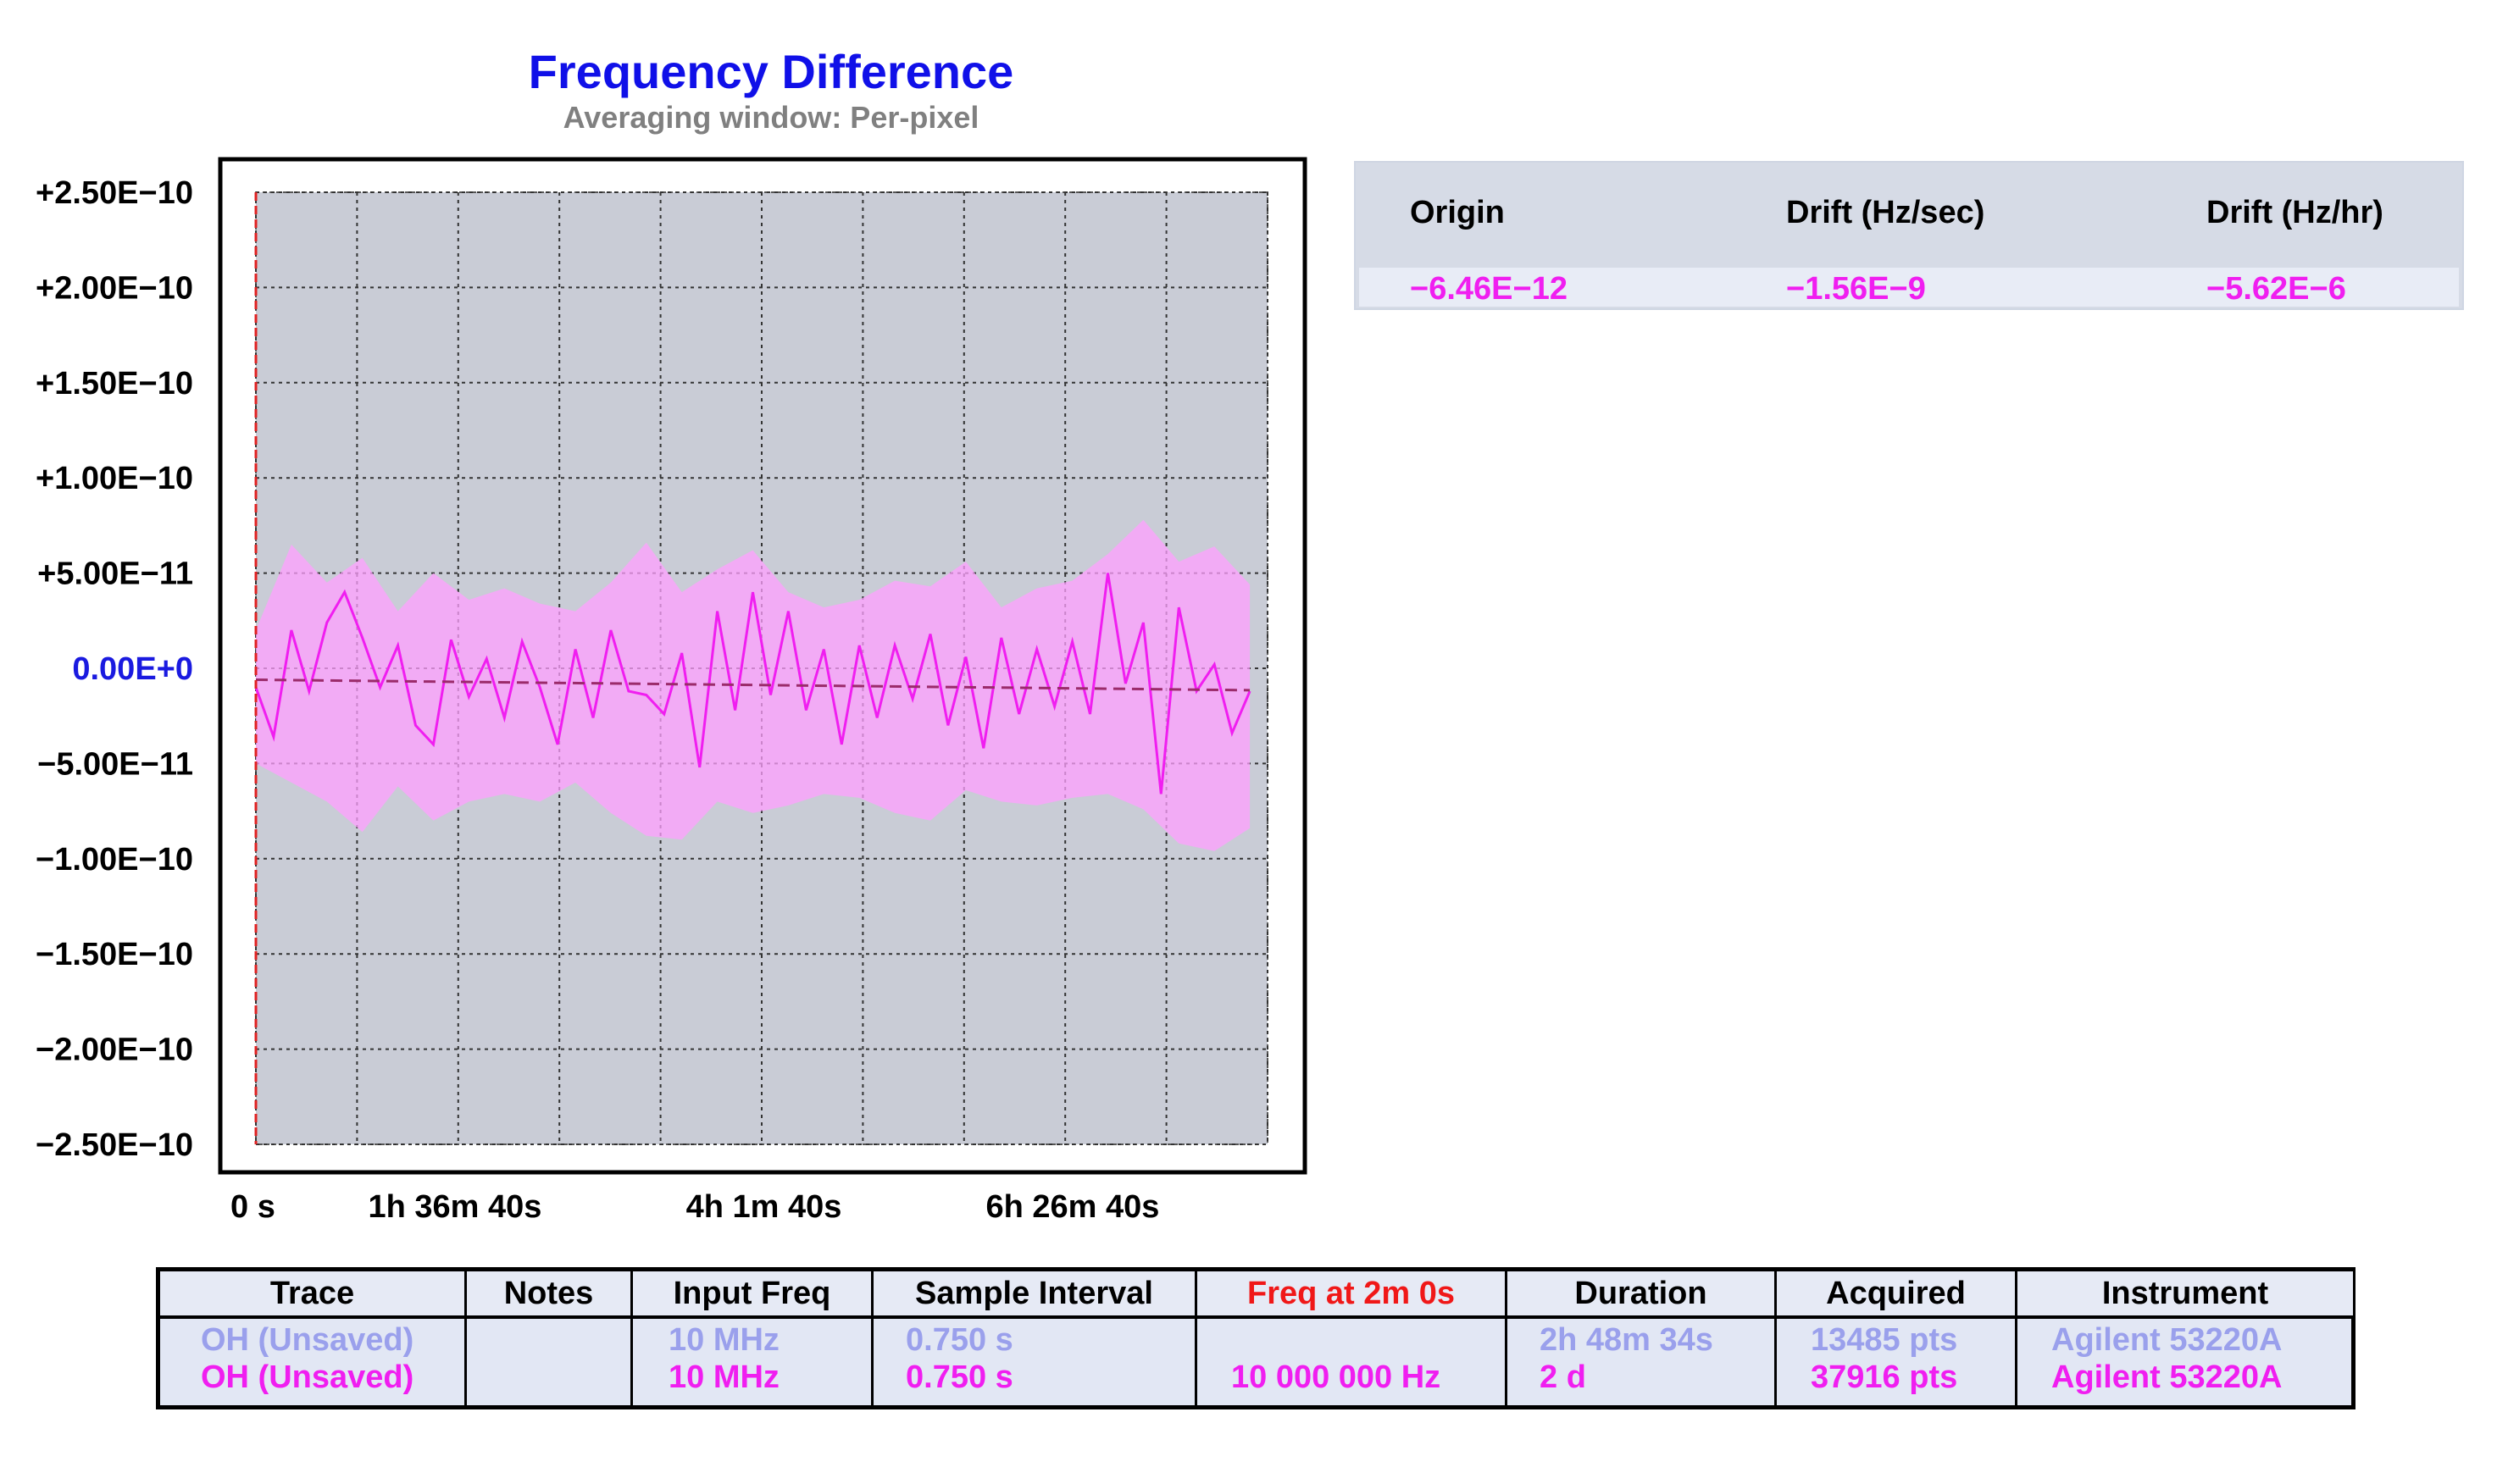 This screenshot has width=2497, height=1484. I want to click on drift-value-origin: −6.46E−12, so click(1489, 289).